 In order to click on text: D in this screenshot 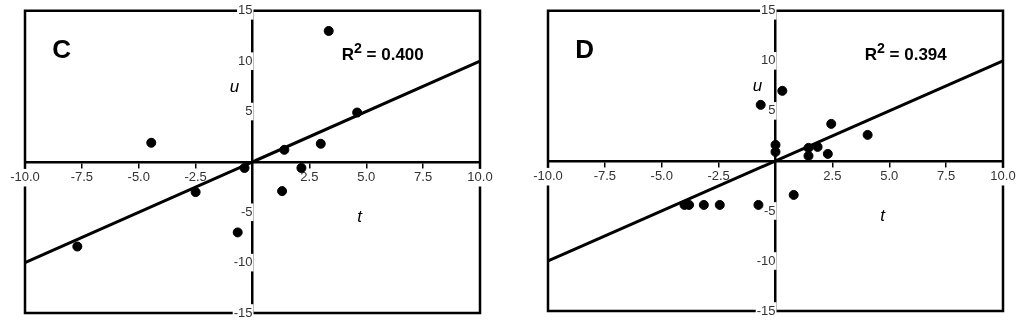, I will do `click(585, 50)`.